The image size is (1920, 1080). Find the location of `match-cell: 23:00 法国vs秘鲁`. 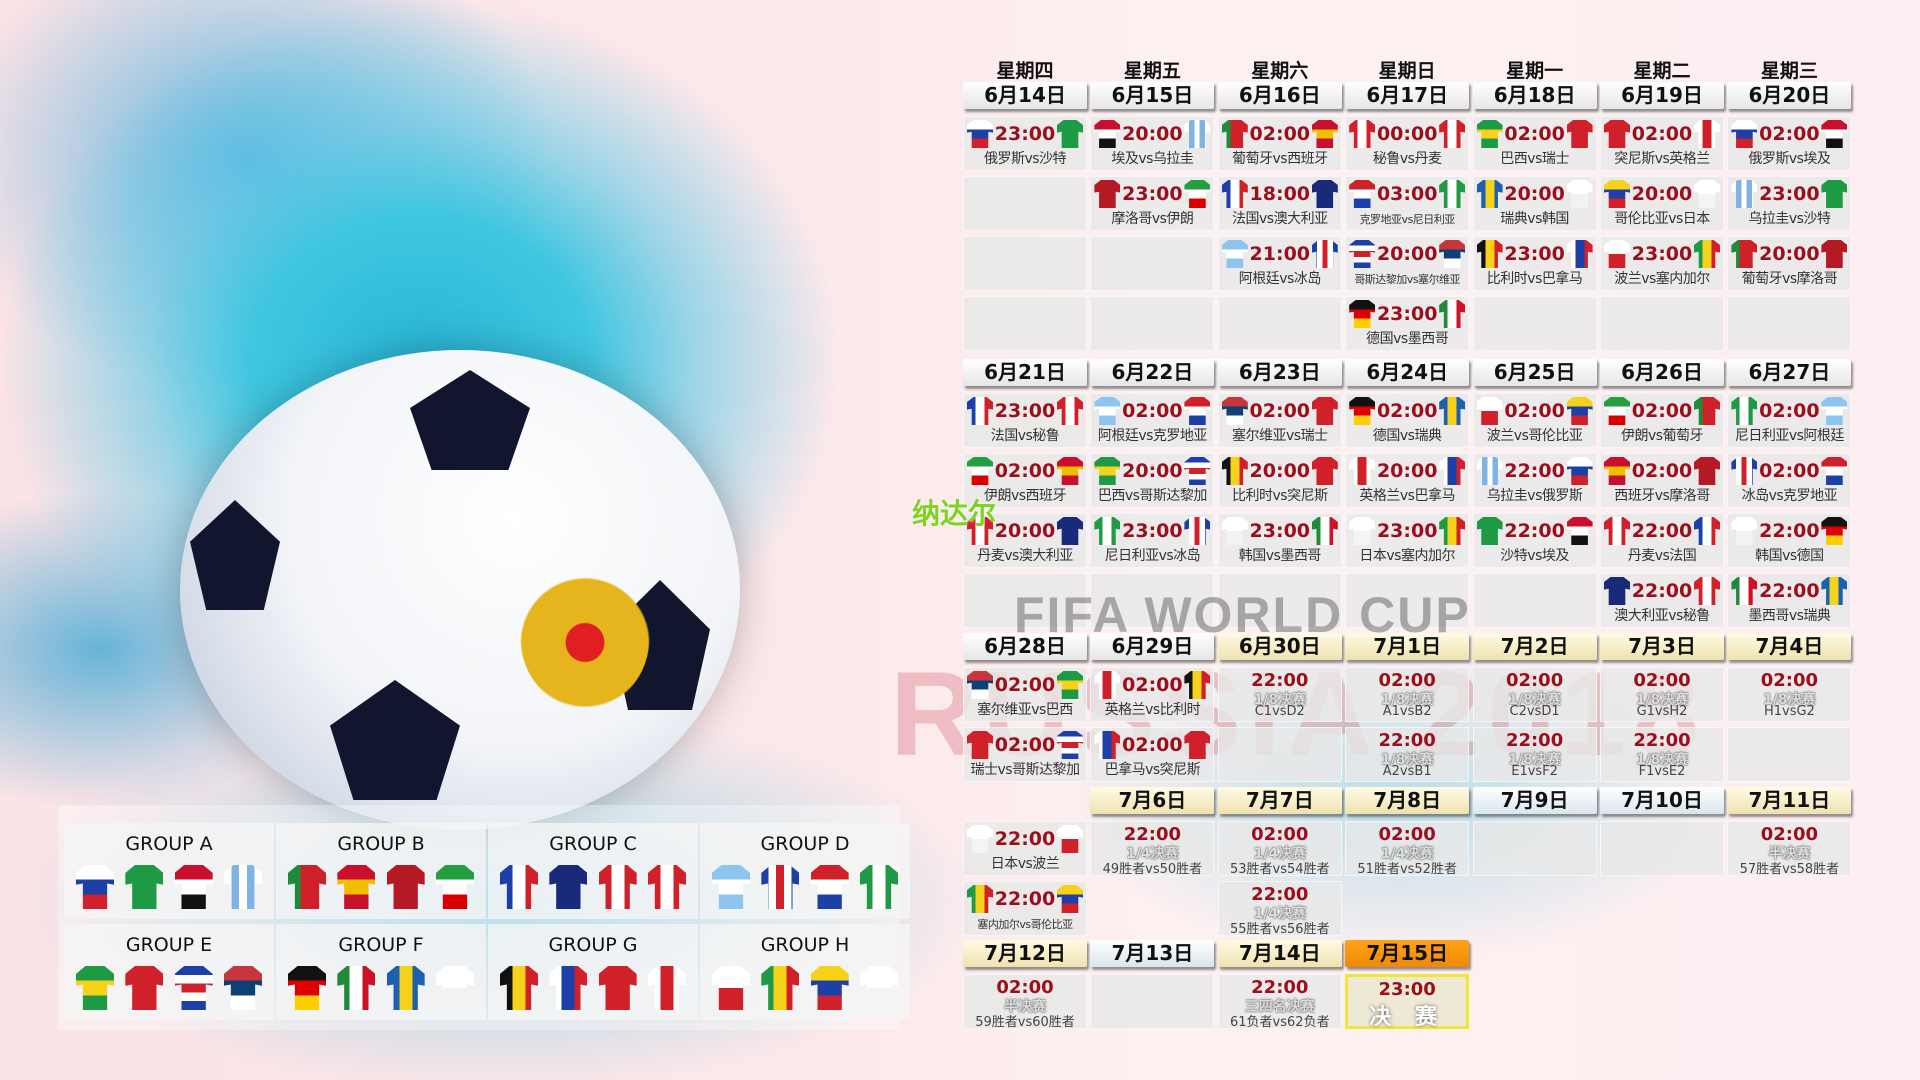

match-cell: 23:00 法国vs秘鲁 is located at coordinates (1025, 420).